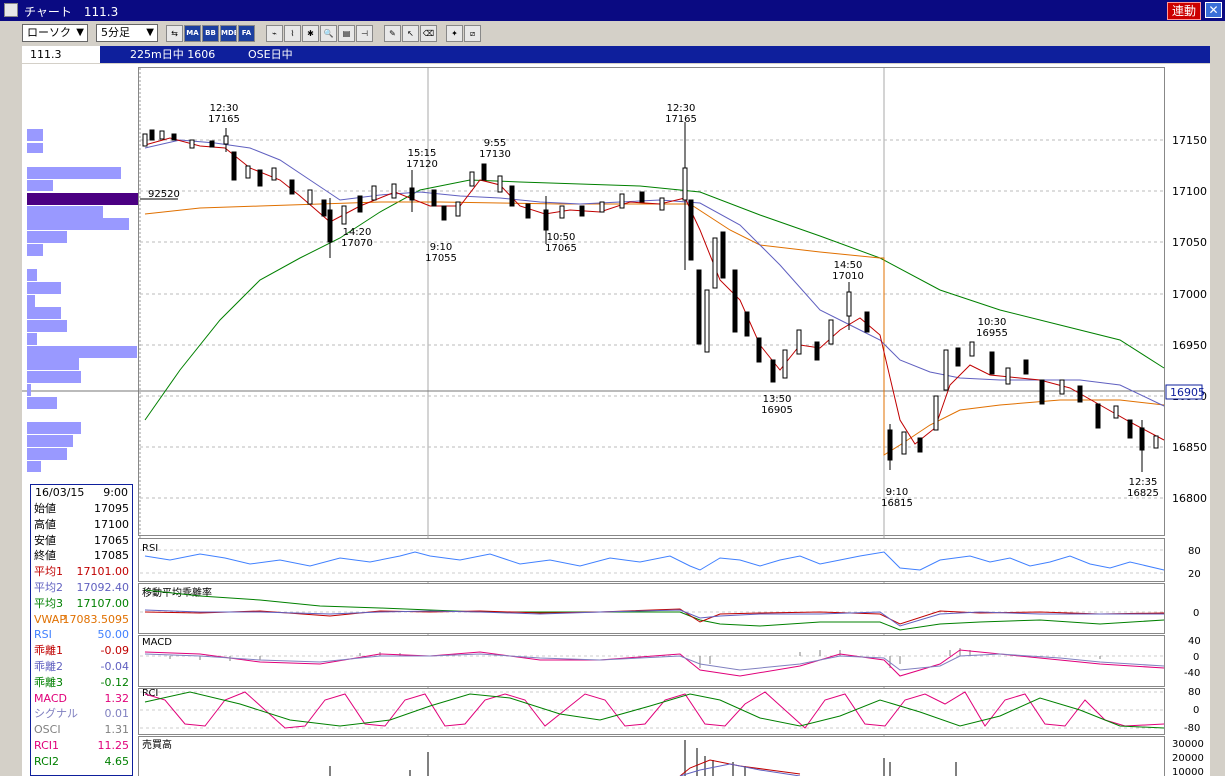  Describe the element at coordinates (103, 603) in the screenshot. I see `data-row-value: 17107.00` at that location.